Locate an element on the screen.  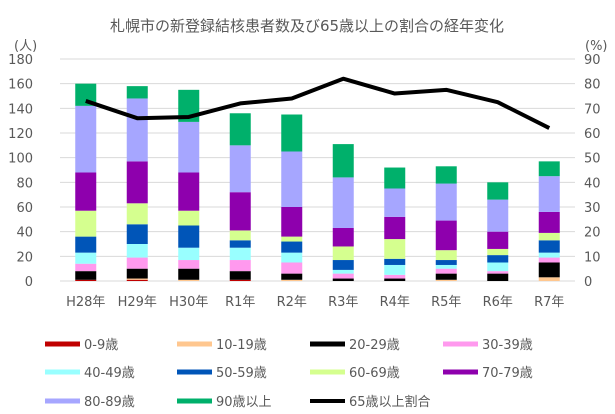
left-tick-label: 20 is located at coordinates (24, 257).